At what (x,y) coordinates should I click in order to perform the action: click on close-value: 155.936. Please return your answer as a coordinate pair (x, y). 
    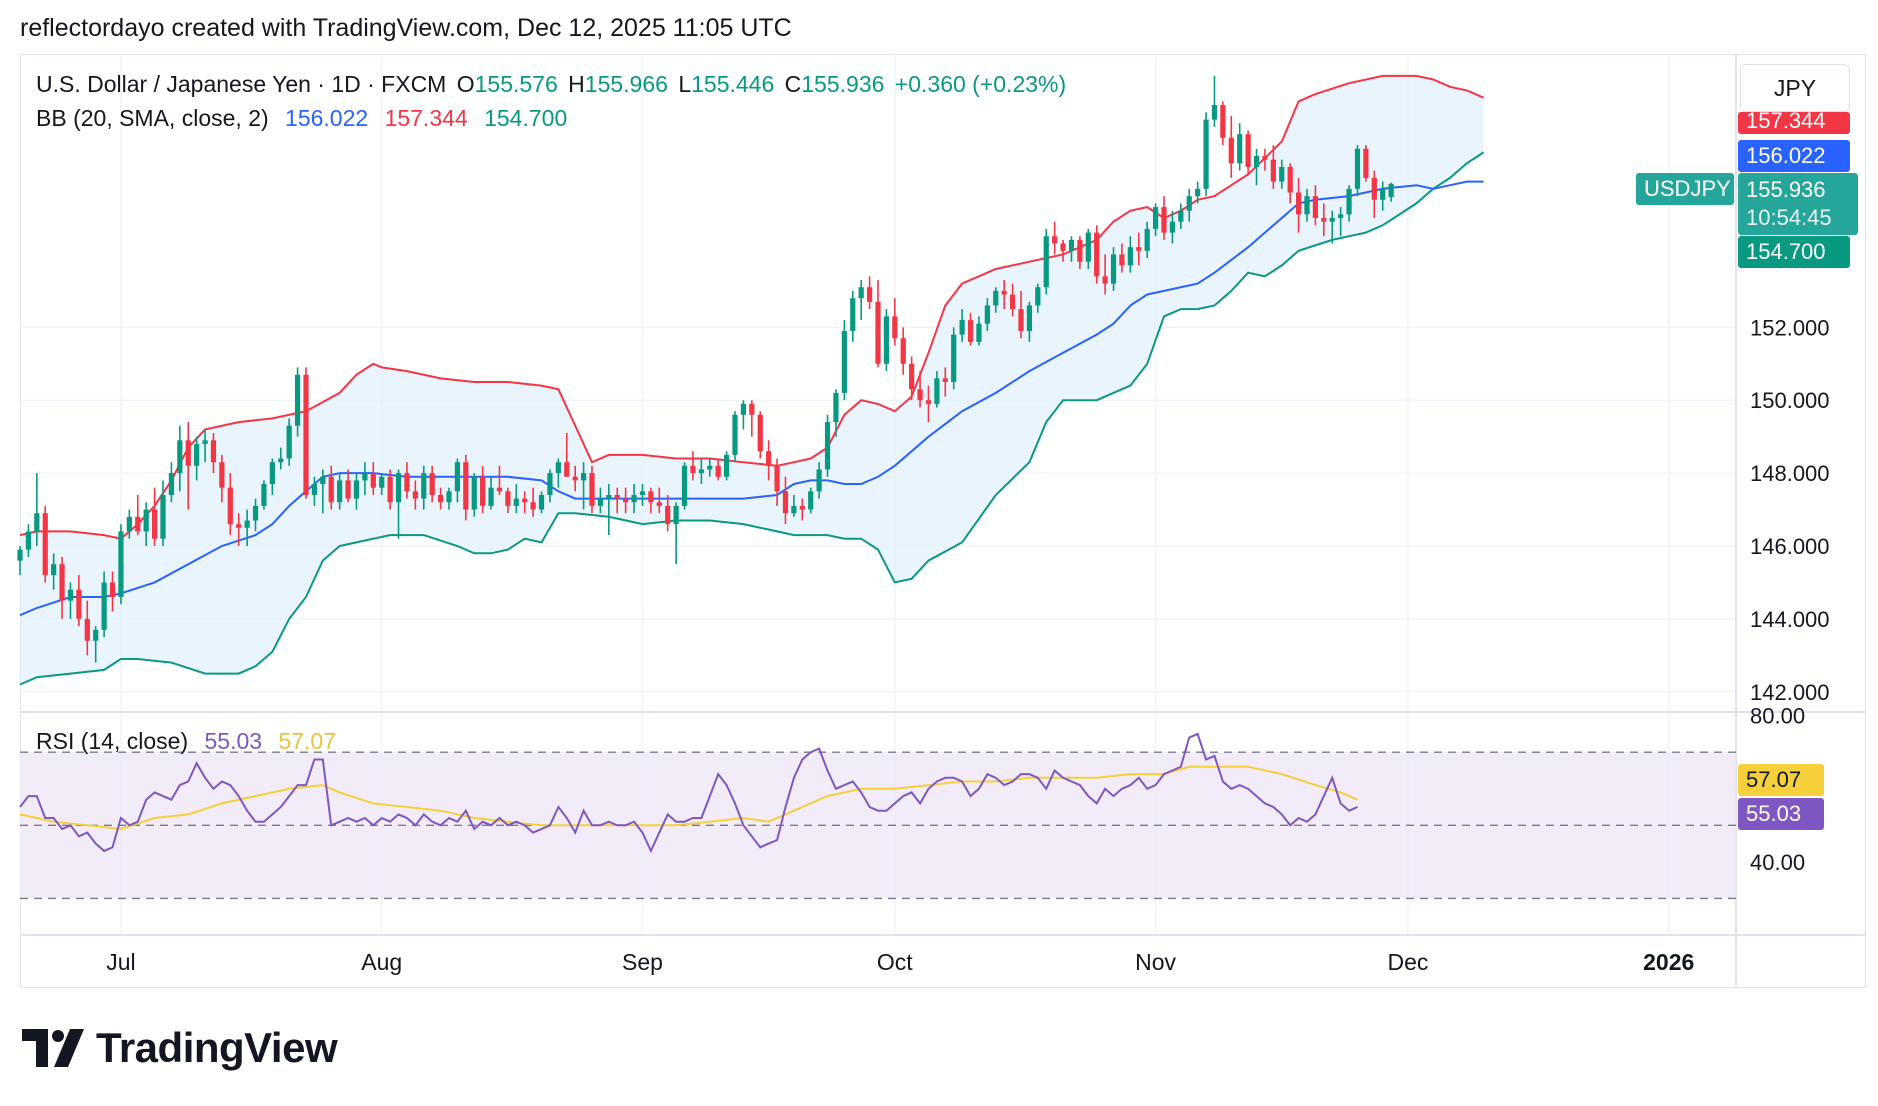
    Looking at the image, I should click on (843, 84).